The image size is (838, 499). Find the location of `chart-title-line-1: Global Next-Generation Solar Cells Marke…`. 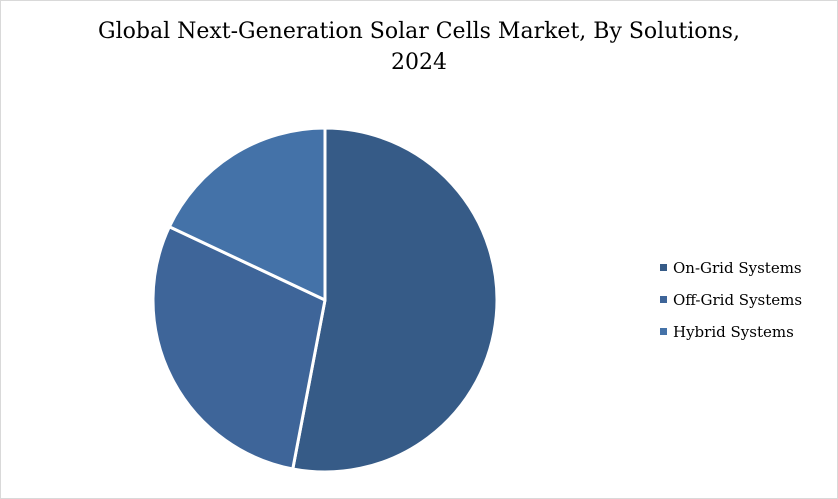

chart-title-line-1: Global Next-Generation Solar Cells Marke… is located at coordinates (419, 31).